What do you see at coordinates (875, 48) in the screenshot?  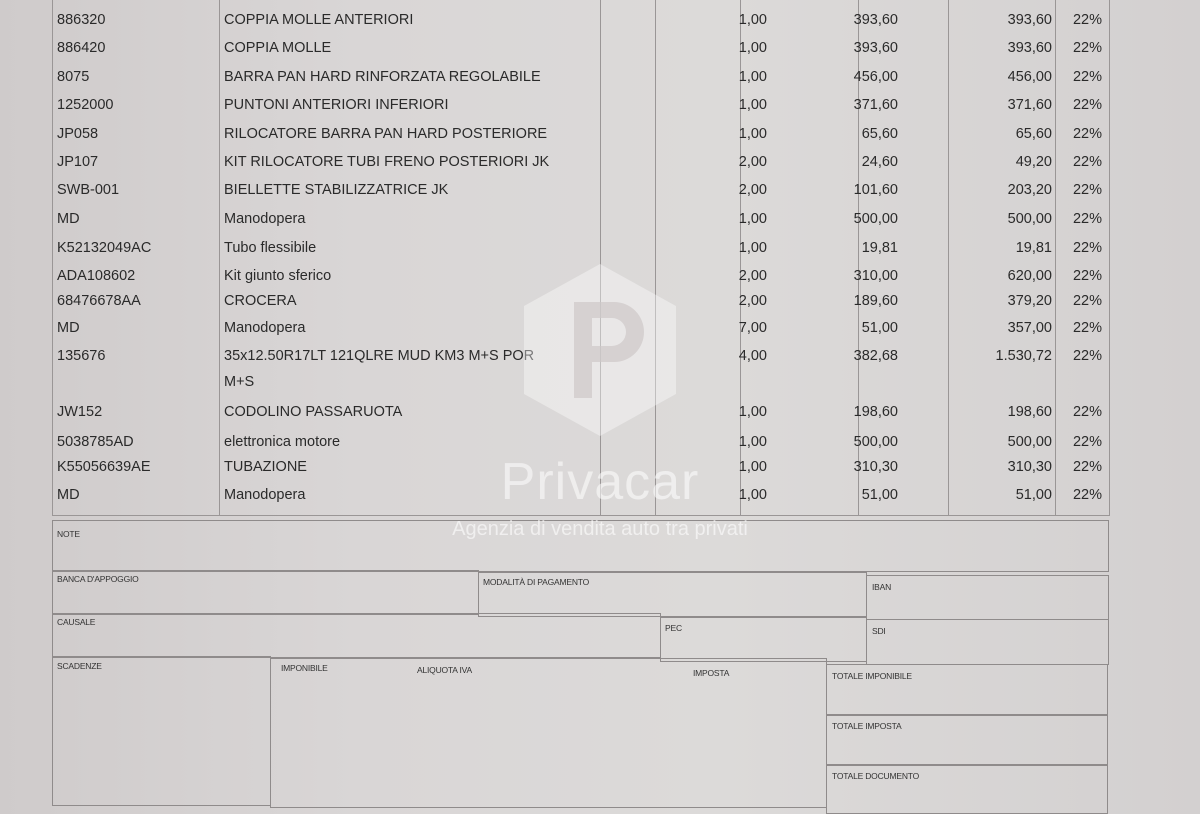 I see `item-unit-price: 393,60` at bounding box center [875, 48].